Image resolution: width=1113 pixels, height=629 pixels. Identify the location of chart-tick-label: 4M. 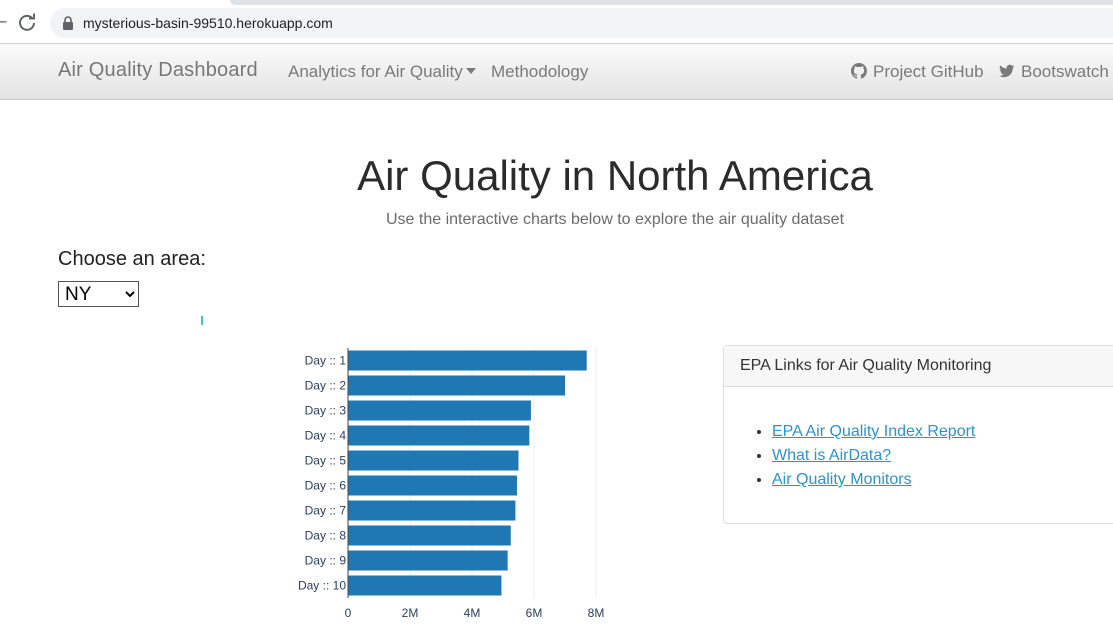
(472, 613).